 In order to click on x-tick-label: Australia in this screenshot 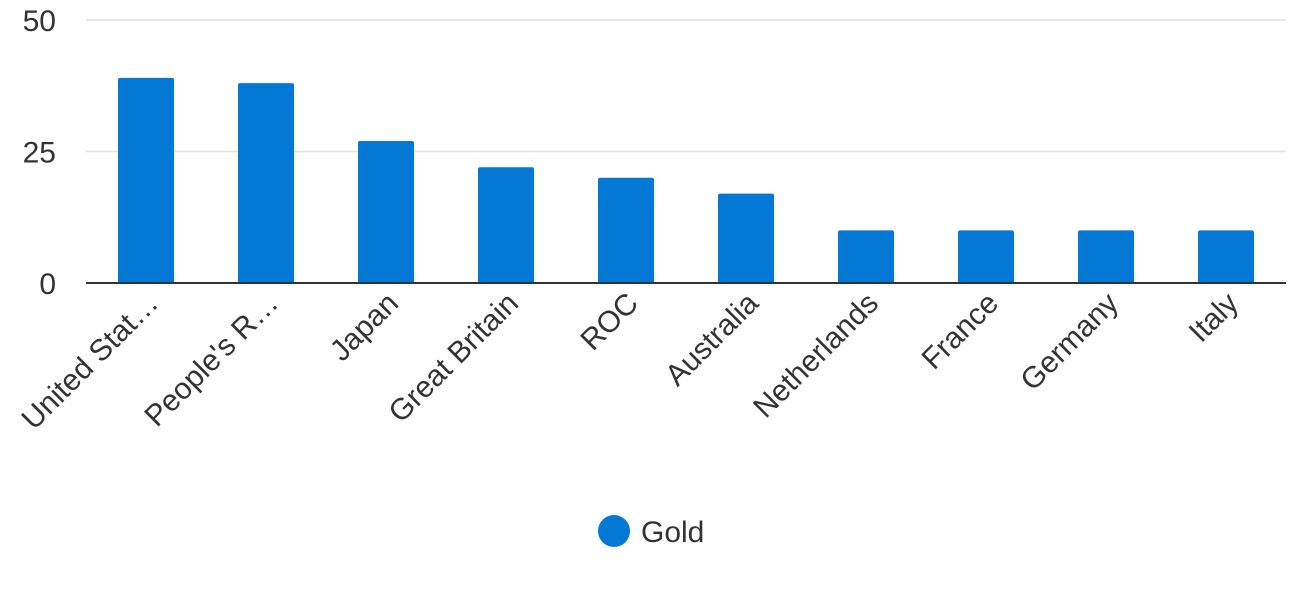, I will do `click(712, 339)`.